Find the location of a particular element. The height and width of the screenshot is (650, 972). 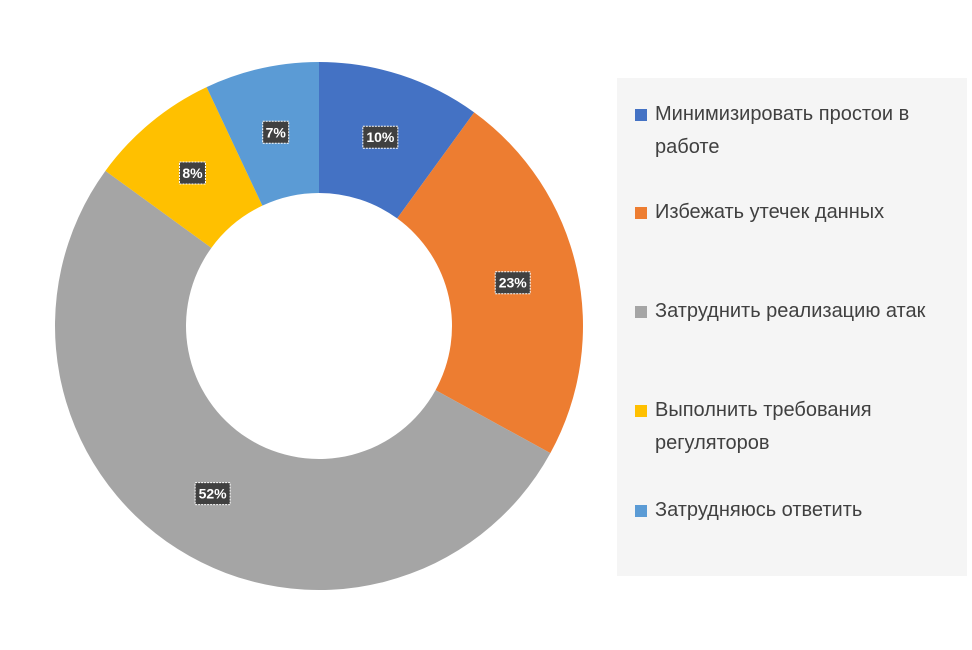

slice-data-label-4: 8% is located at coordinates (192, 173).